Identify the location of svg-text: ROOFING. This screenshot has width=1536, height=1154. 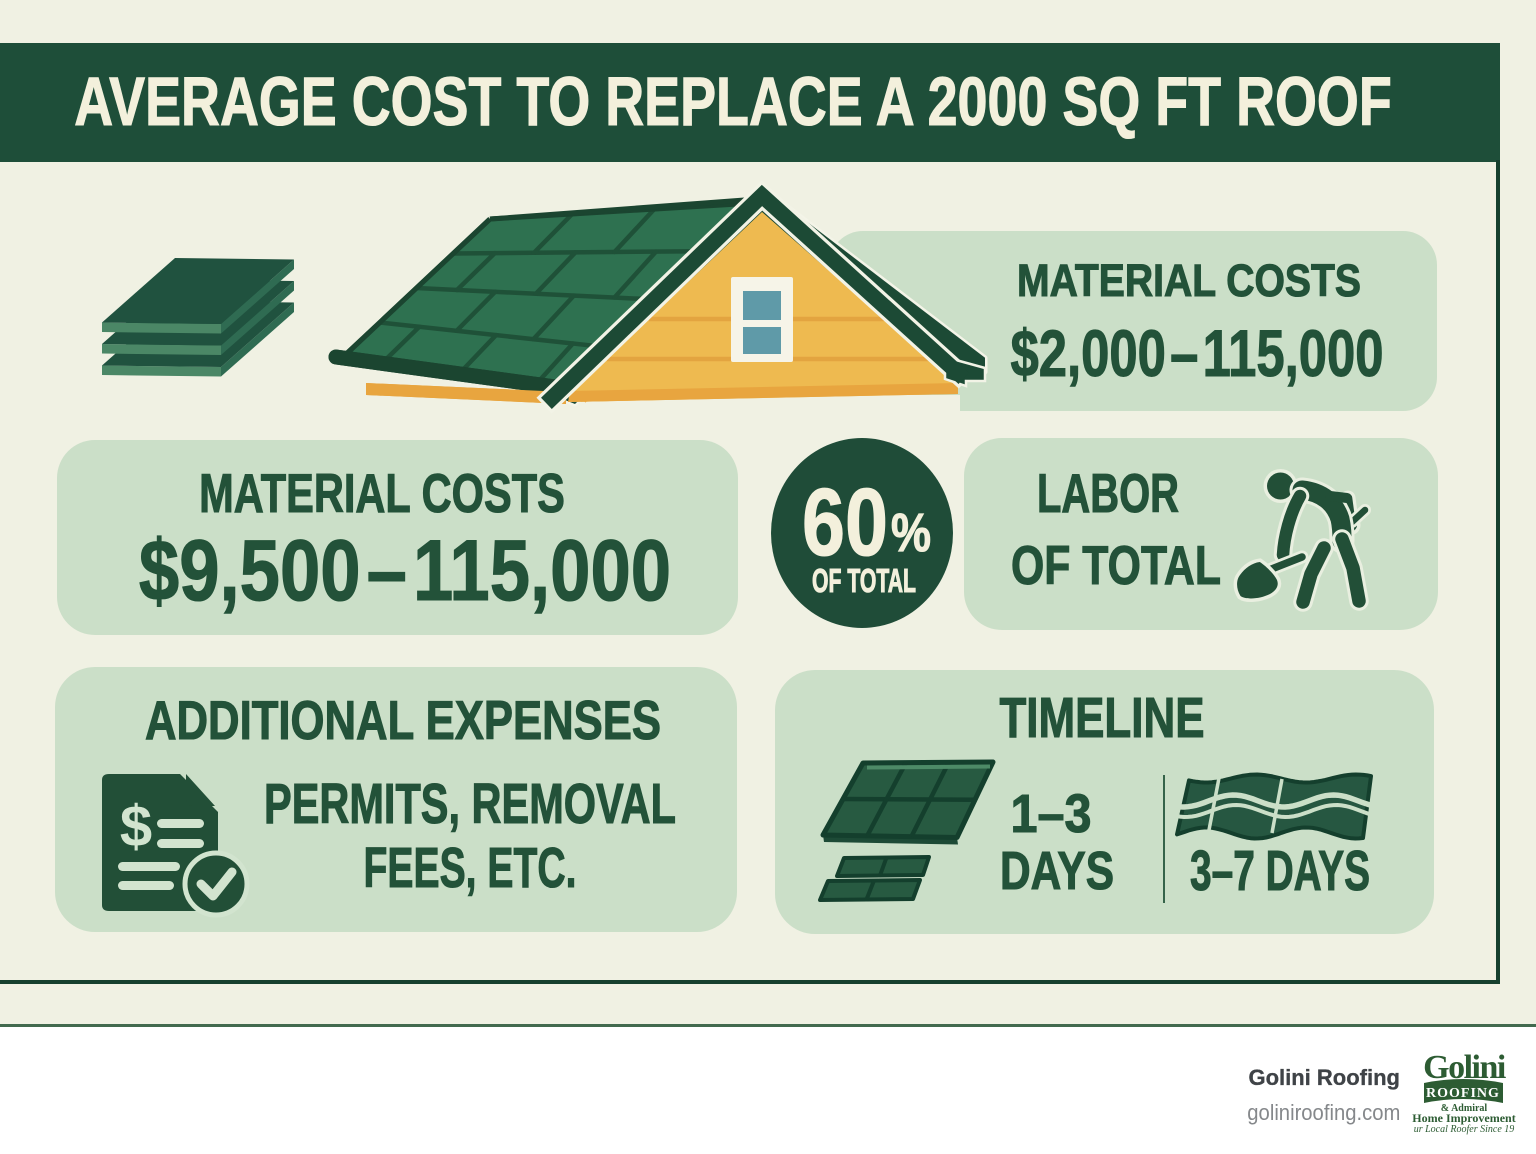
(1463, 1093).